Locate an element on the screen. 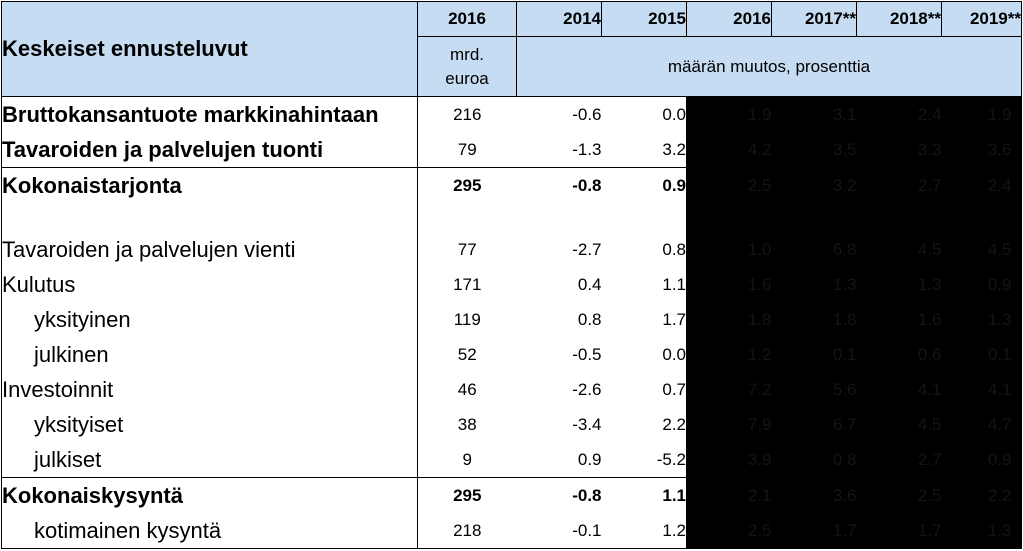  row-value: 46 is located at coordinates (467, 389).